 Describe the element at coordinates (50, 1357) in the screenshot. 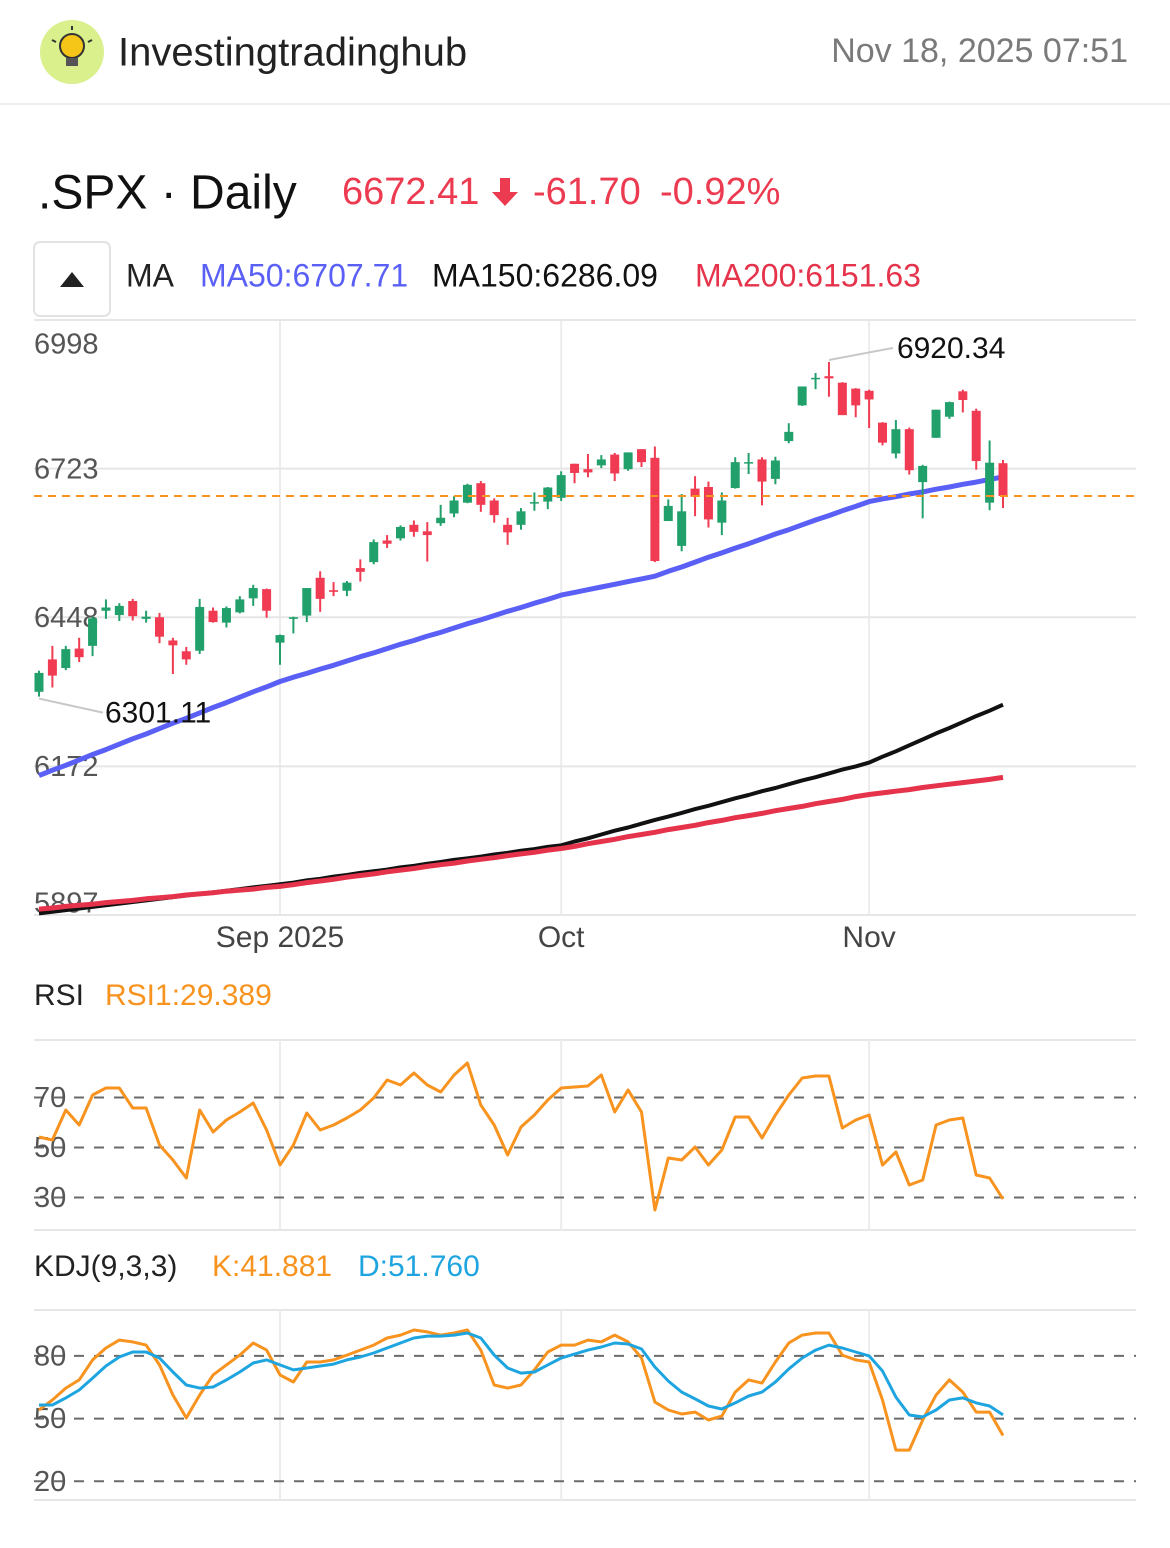

I see `y-tick-label: 80` at that location.